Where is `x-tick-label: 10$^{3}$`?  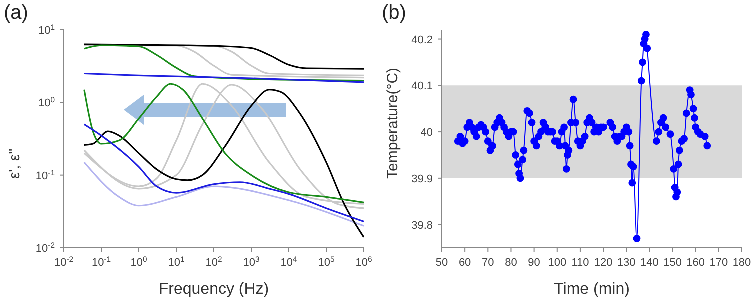 x-tick-label: 10$^{3}$ is located at coordinates (251, 261).